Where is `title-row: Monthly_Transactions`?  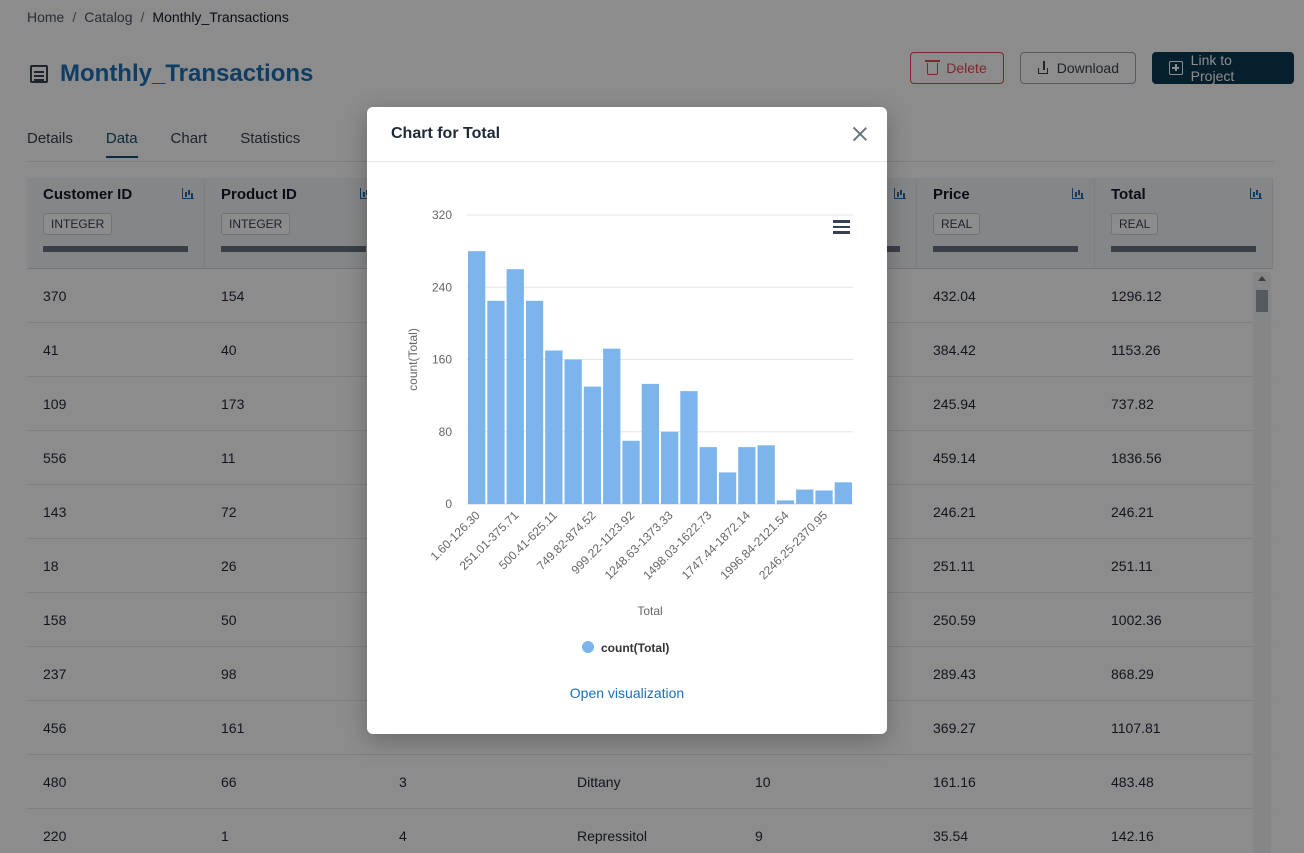 title-row: Monthly_Transactions is located at coordinates (171, 74).